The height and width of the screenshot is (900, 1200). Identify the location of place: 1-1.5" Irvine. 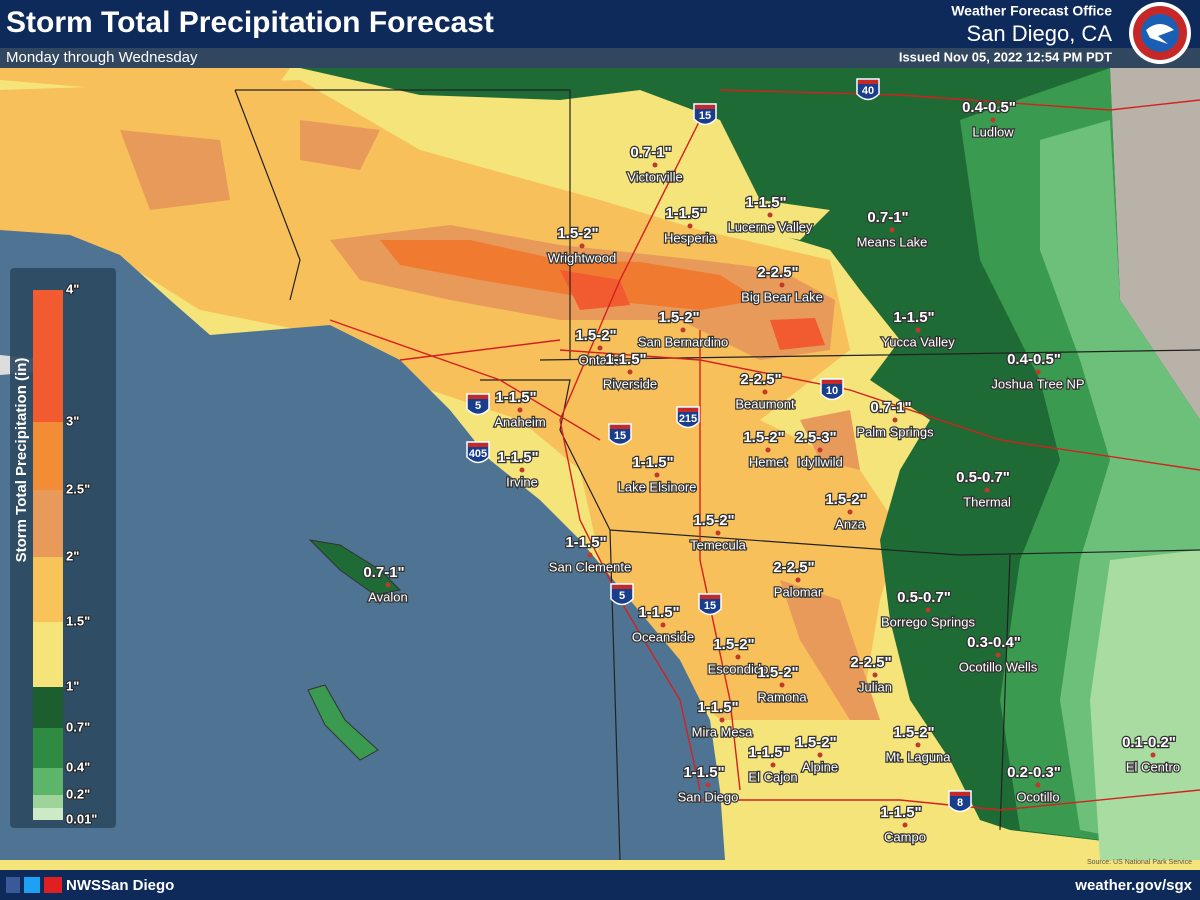
(518, 469).